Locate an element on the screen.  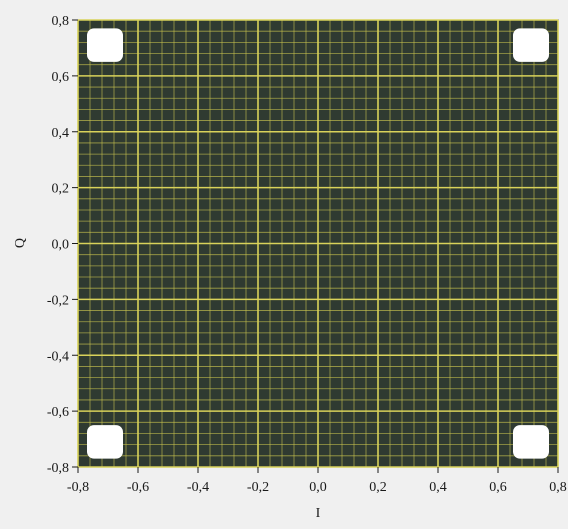
y-tick-label: -0,4 is located at coordinates (58, 356).